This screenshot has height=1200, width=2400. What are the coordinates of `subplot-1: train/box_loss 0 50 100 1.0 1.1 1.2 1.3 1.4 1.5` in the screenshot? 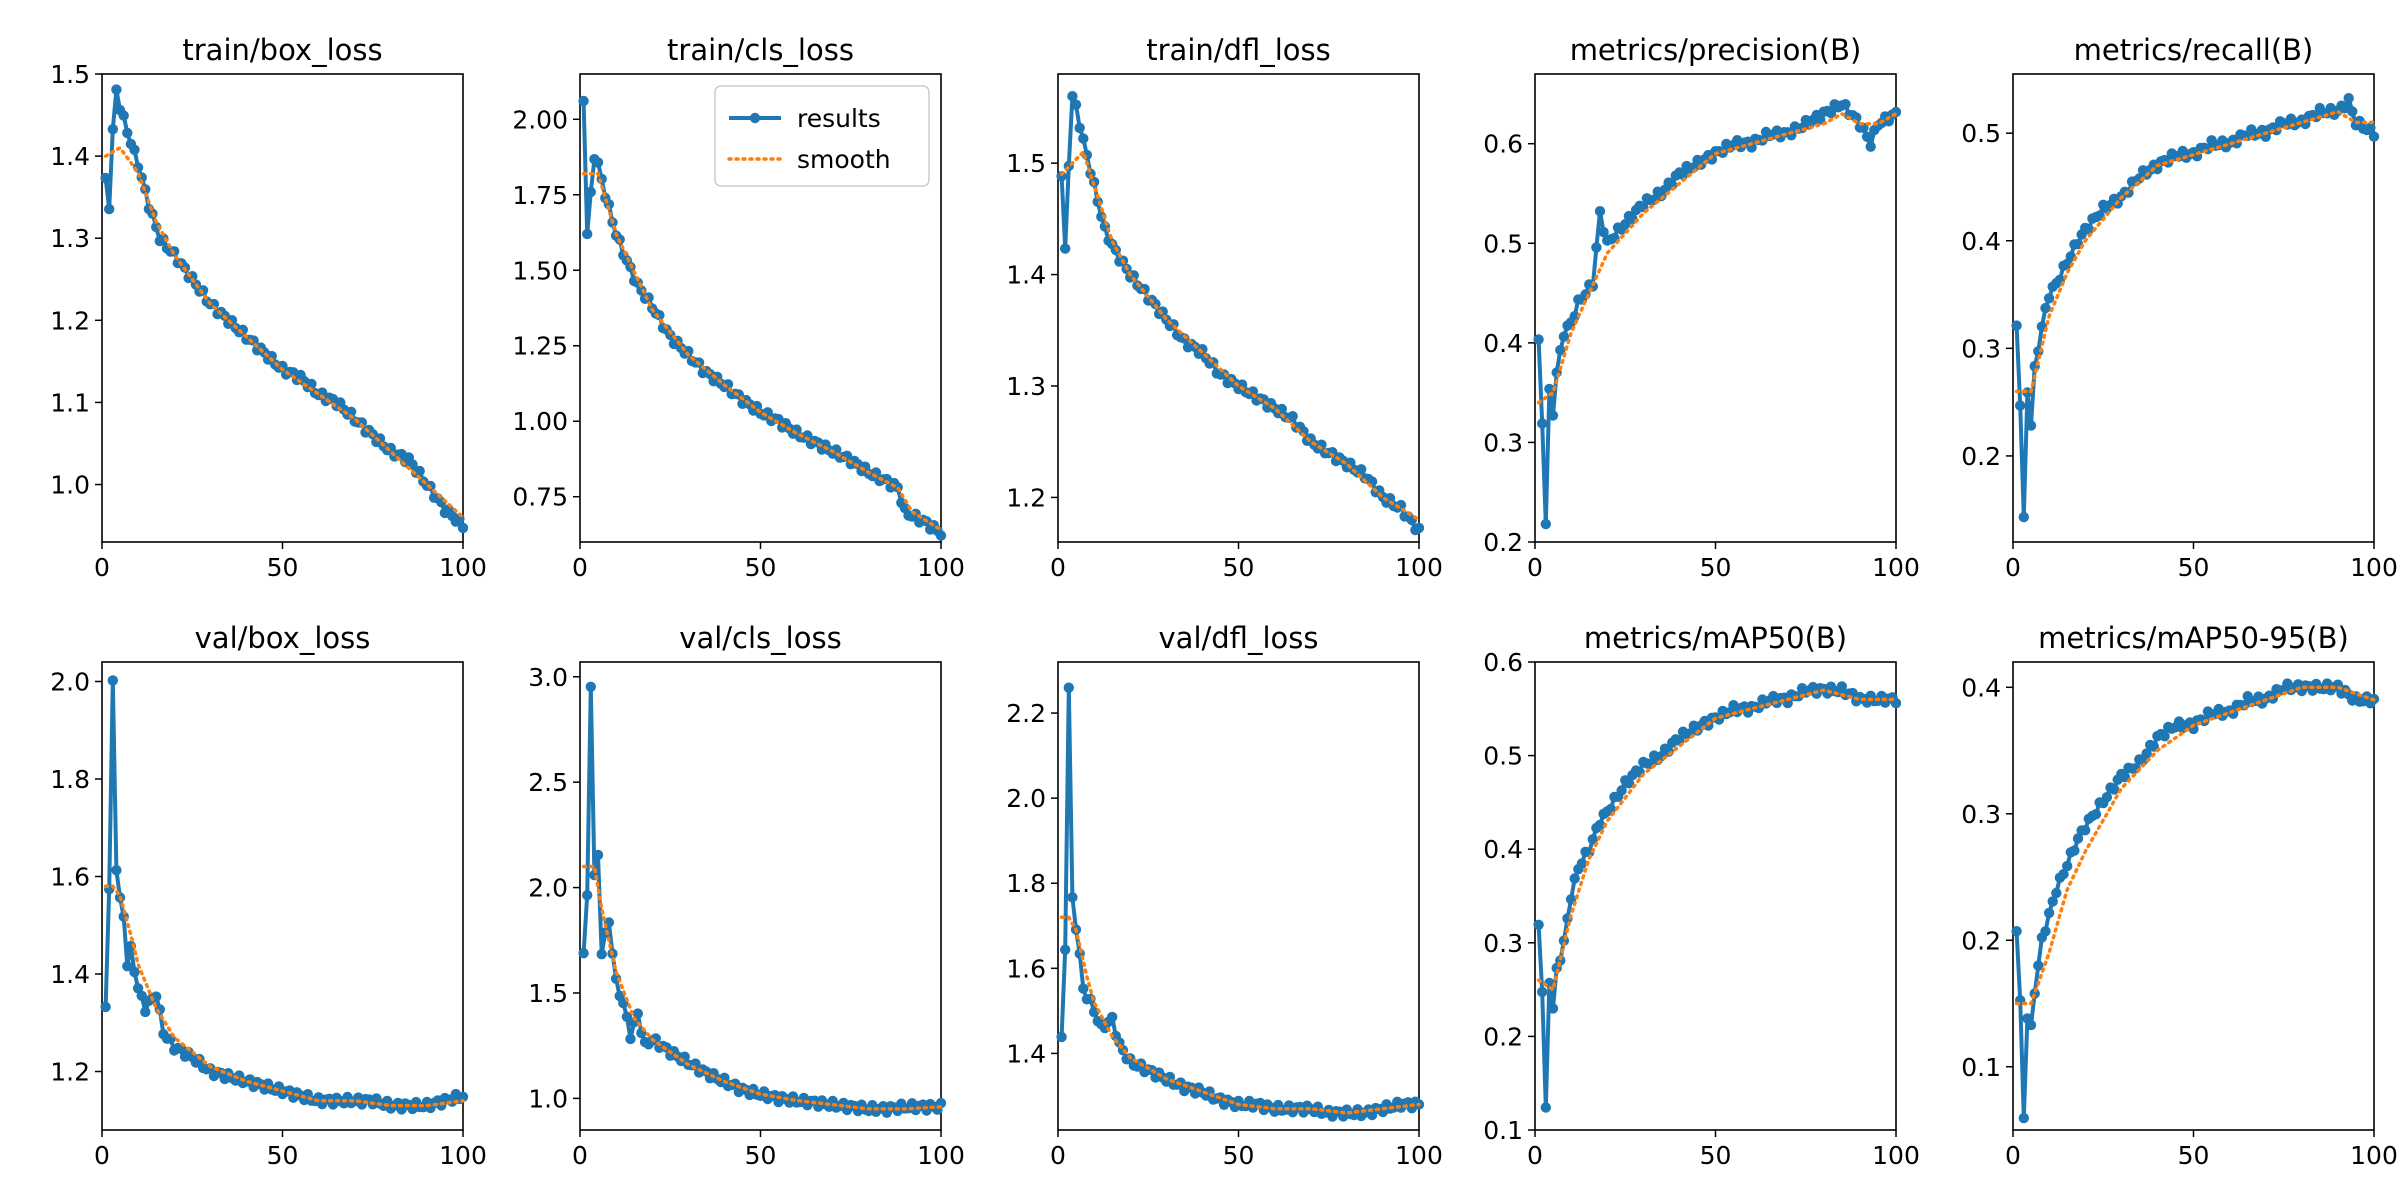 It's located at (268, 307).